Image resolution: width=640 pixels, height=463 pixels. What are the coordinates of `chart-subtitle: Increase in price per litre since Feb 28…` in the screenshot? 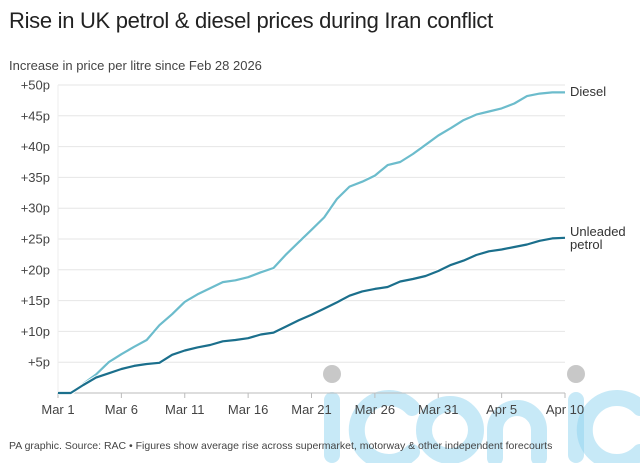 It's located at (135, 65).